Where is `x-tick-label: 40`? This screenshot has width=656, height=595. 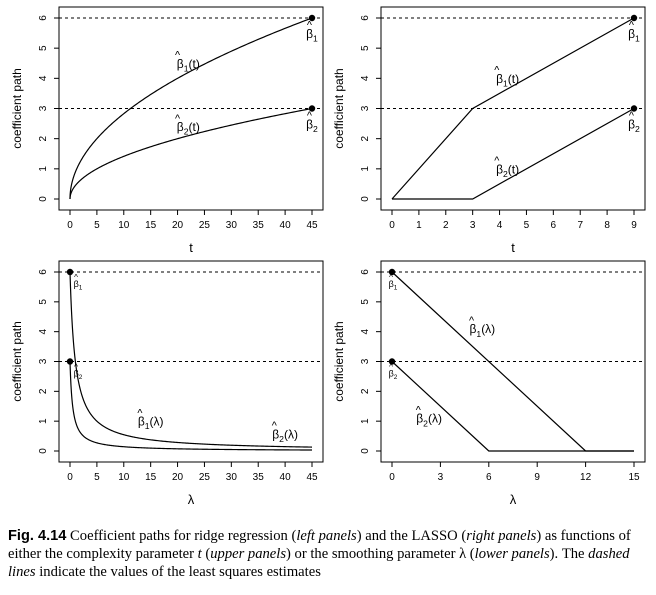 x-tick-label: 40 is located at coordinates (286, 225).